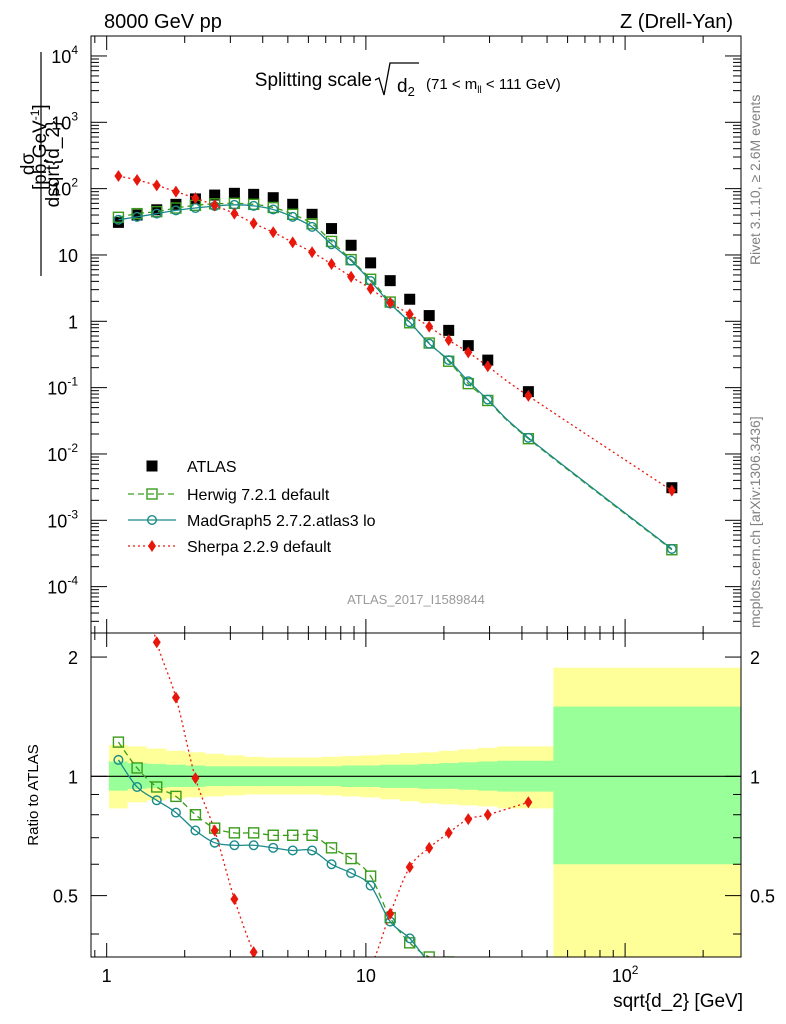 The width and height of the screenshot is (786, 1024). What do you see at coordinates (416, 599) in the screenshot?
I see `analysis-tag: ATLAS_2017_I1589844` at bounding box center [416, 599].